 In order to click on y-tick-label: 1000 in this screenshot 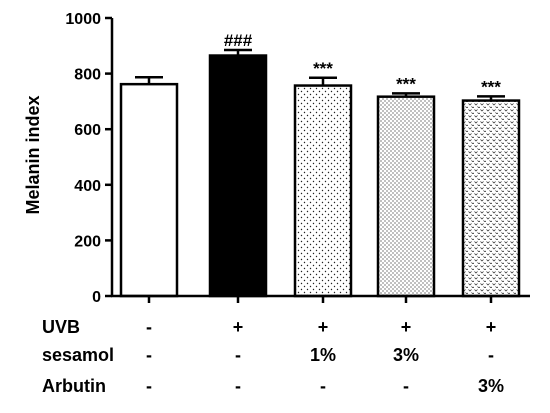, I will do `click(83, 19)`.